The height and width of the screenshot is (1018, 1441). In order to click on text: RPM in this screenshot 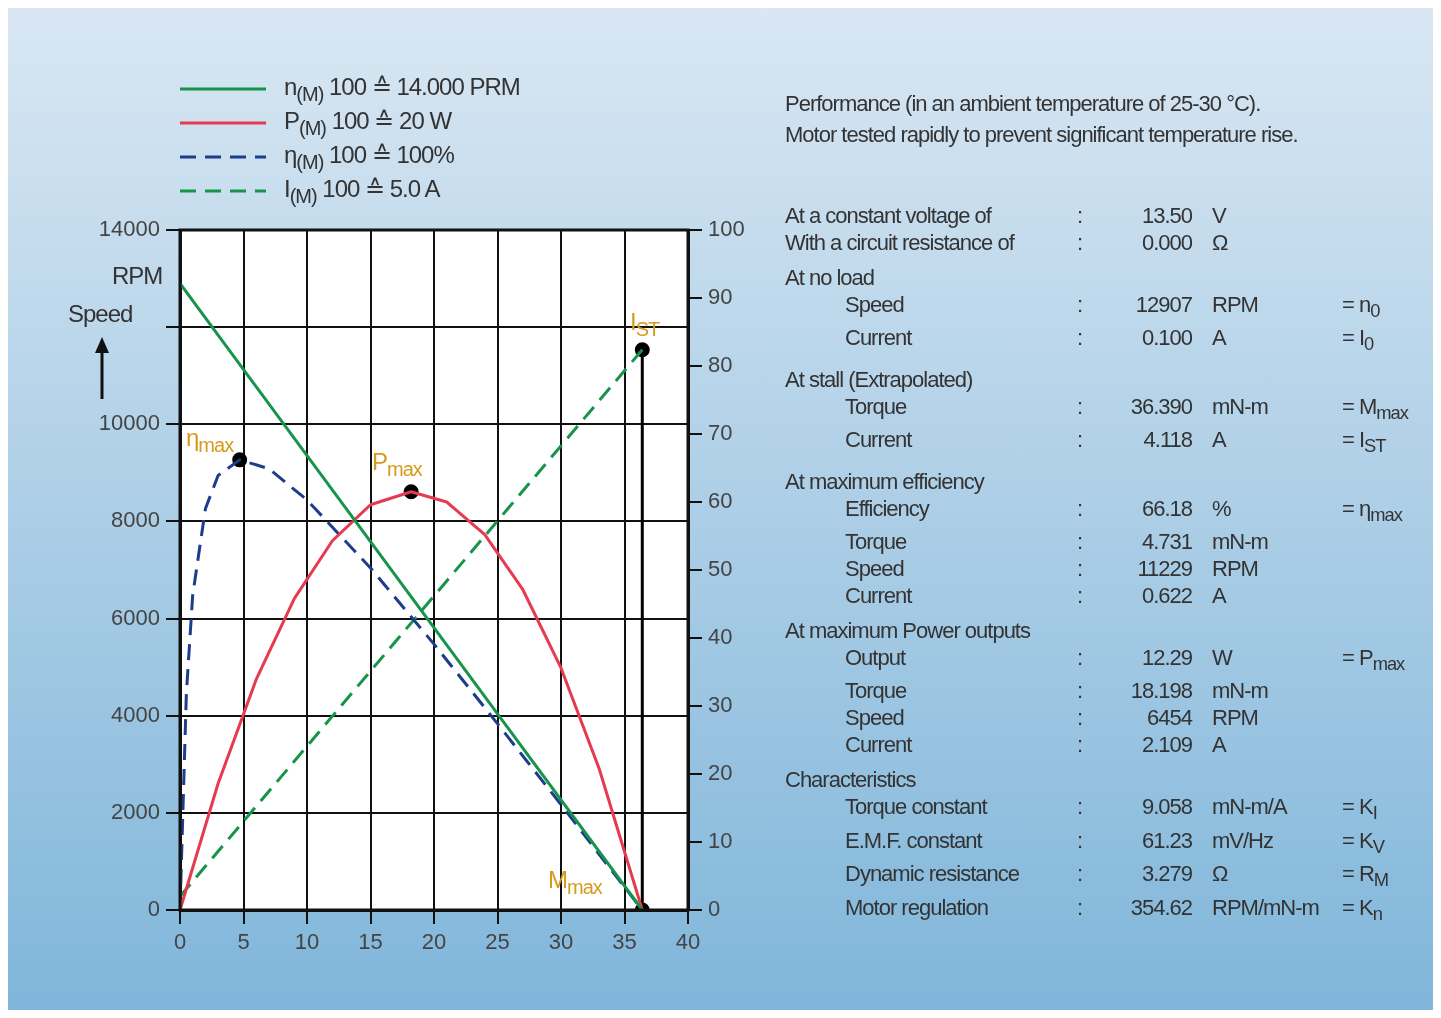, I will do `click(137, 276)`.